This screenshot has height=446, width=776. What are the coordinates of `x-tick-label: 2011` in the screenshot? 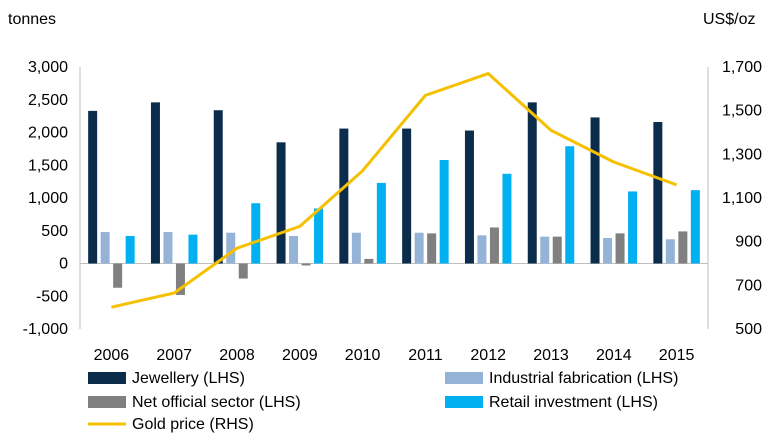 It's located at (425, 355).